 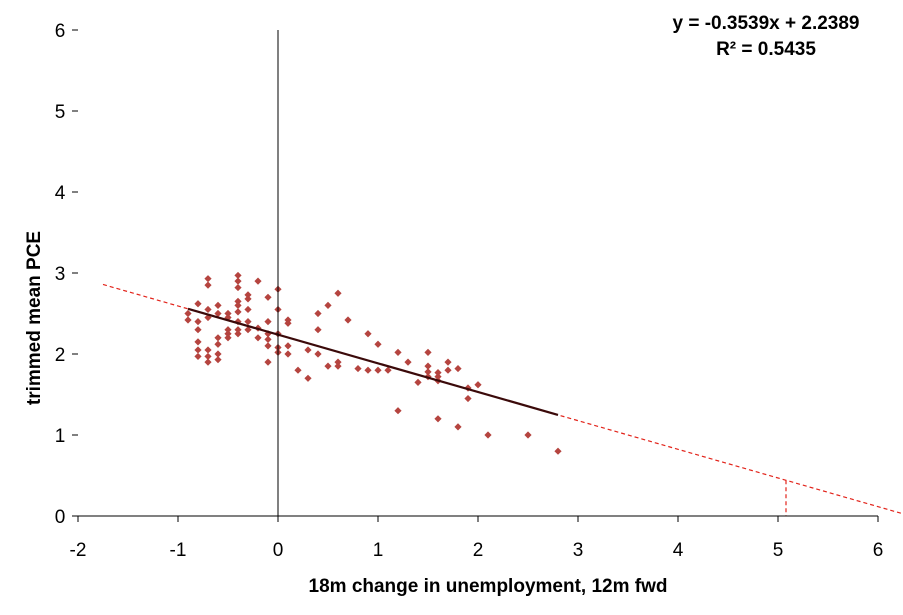 What do you see at coordinates (60, 517) in the screenshot?
I see `y-tick-label: 0` at bounding box center [60, 517].